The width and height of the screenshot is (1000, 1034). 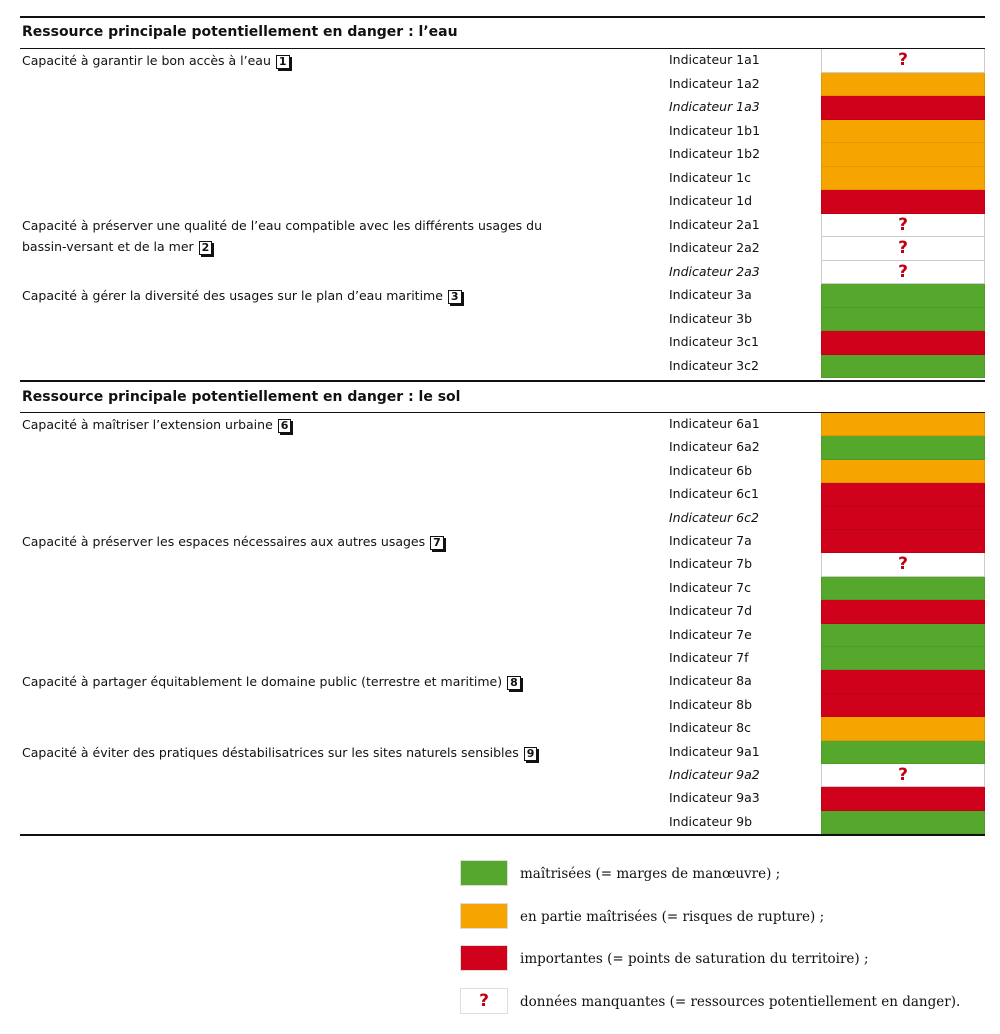 What do you see at coordinates (710, 728) in the screenshot?
I see `indicator-name: Indicateur 8c` at bounding box center [710, 728].